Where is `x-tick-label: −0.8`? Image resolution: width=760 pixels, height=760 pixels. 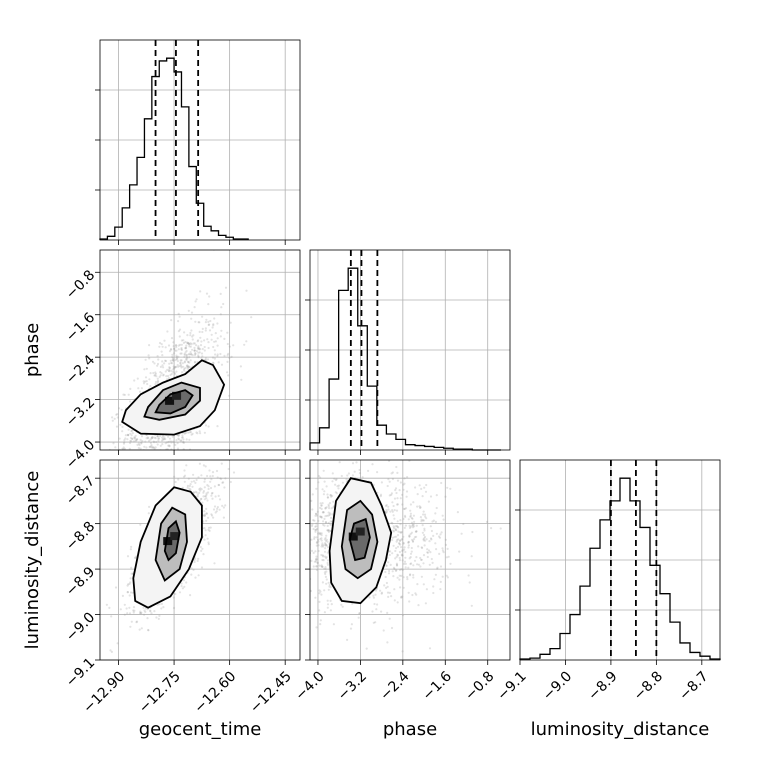
x-tick-label: −0.8 is located at coordinates (479, 685).